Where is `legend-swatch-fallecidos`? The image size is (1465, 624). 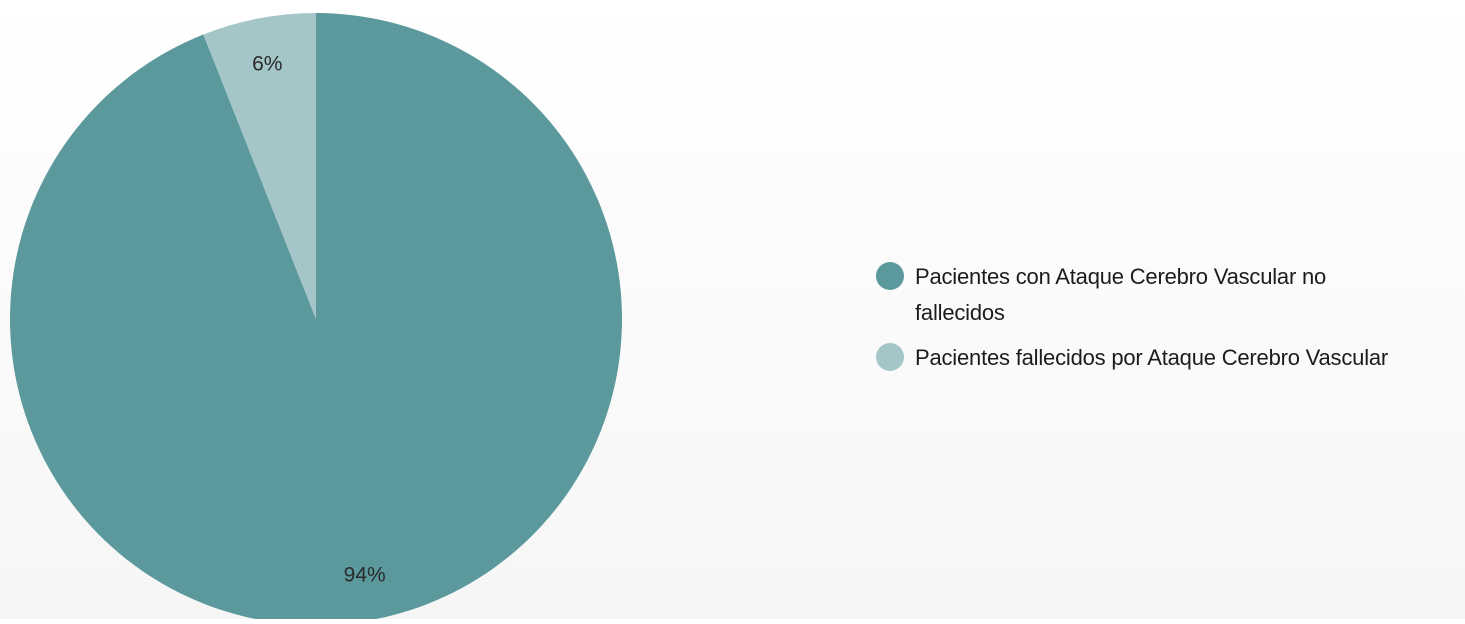 legend-swatch-fallecidos is located at coordinates (890, 357).